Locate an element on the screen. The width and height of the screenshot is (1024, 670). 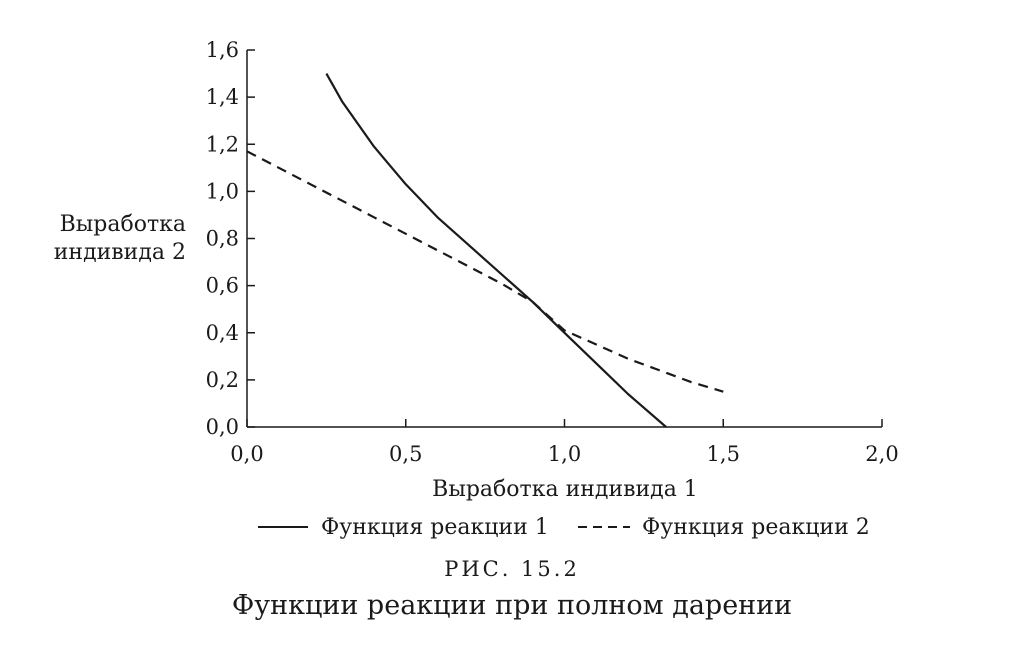
x-tick-label: 1,0 is located at coordinates (564, 454).